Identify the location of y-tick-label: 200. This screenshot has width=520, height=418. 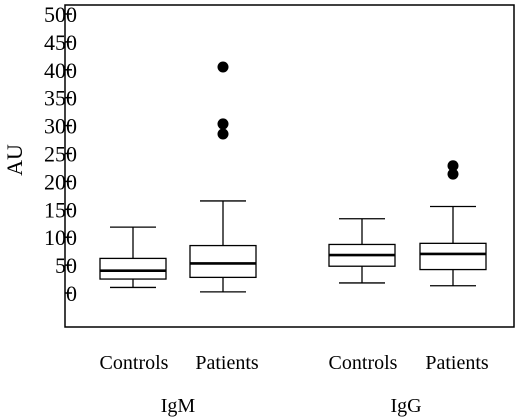
(60, 181).